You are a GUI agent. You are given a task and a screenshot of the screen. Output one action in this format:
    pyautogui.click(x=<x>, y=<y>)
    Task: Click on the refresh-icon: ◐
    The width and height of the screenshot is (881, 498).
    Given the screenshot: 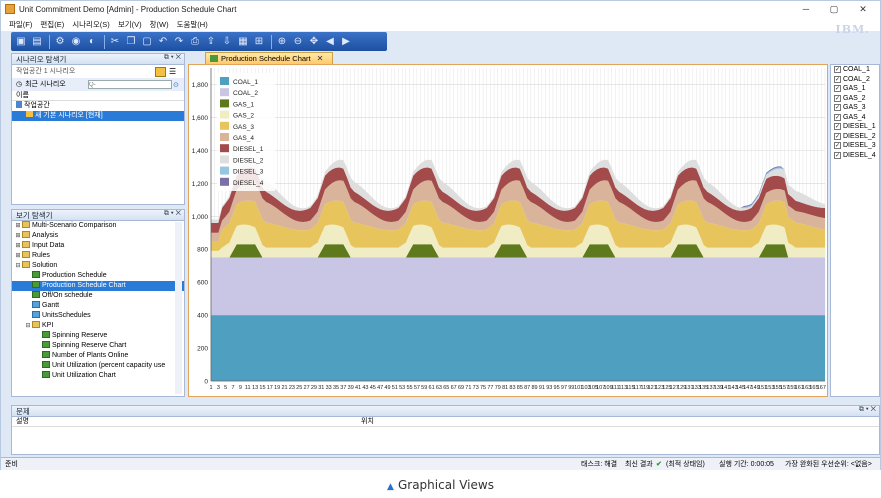 What is the action you would take?
    pyautogui.click(x=92, y=41)
    